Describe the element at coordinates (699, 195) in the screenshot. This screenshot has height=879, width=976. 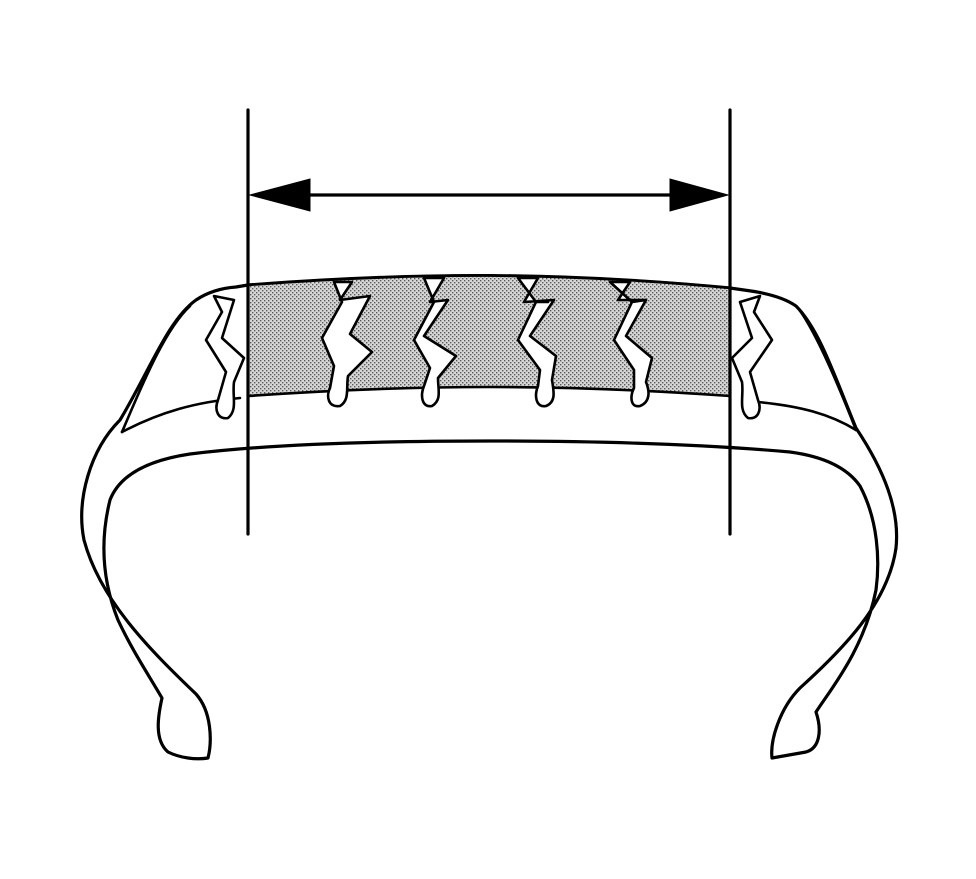
I see `right-arrowhead` at that location.